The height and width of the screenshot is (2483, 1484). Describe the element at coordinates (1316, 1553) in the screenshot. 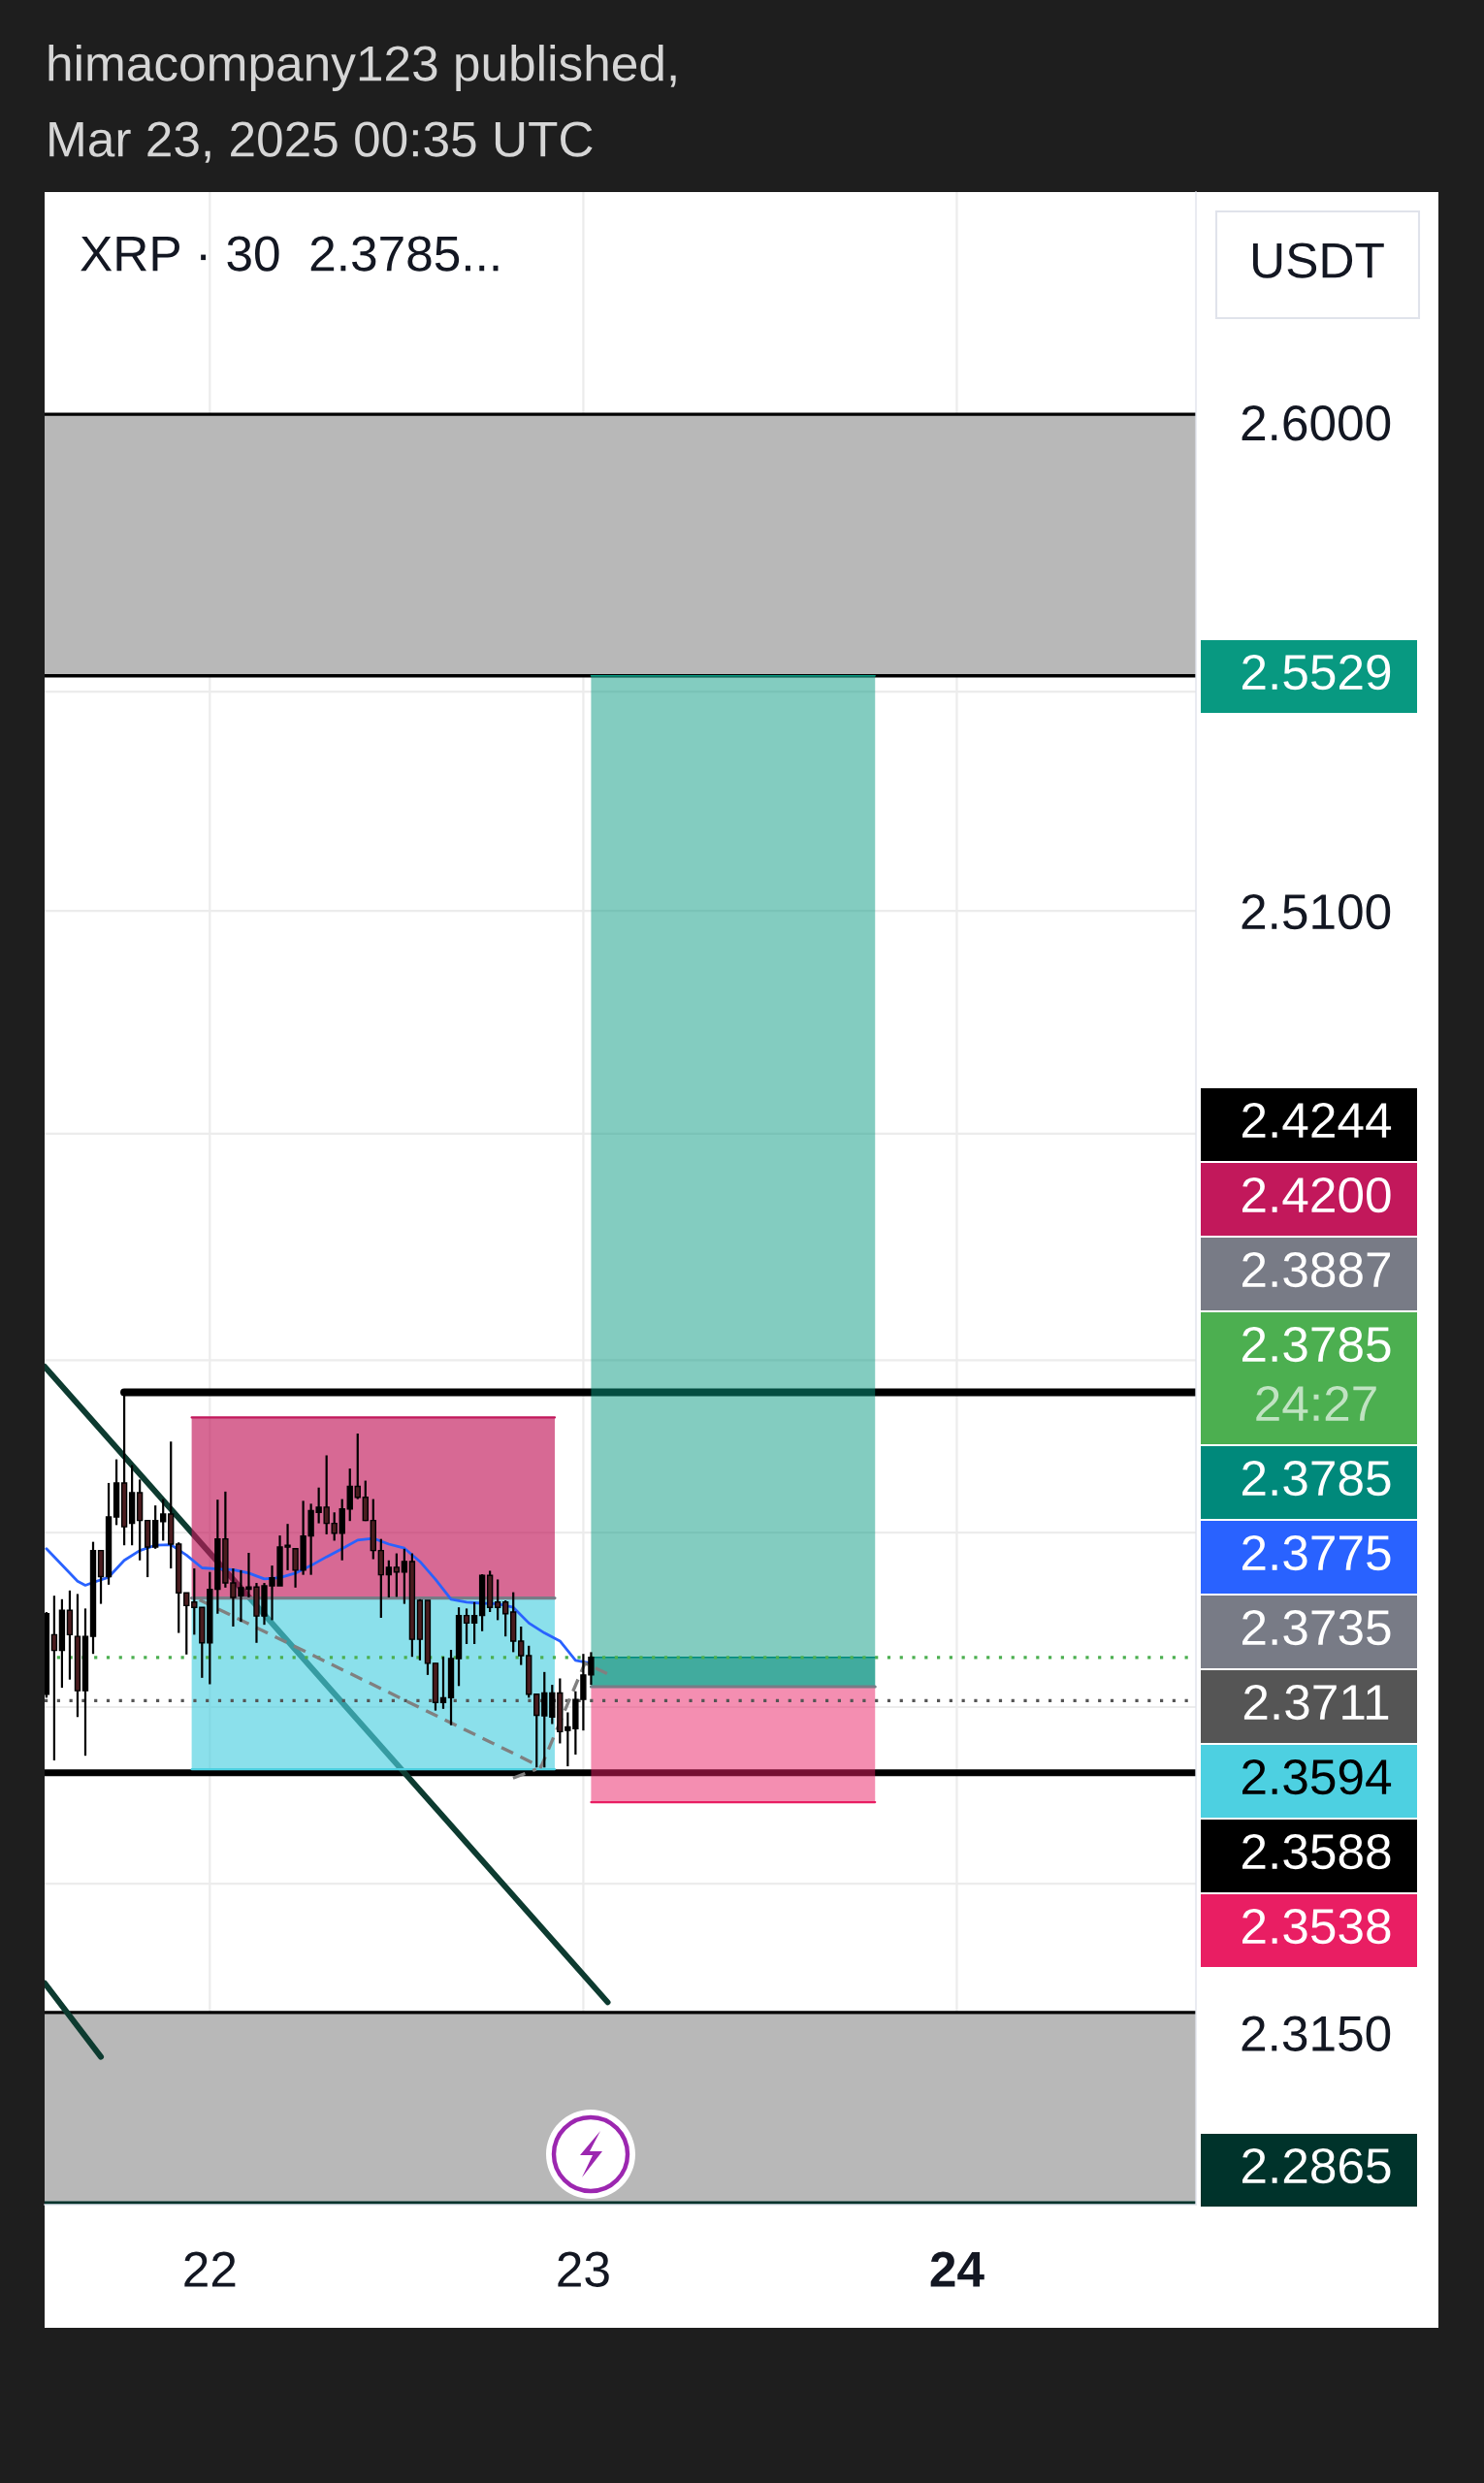

I see `text: 2.3775` at that location.